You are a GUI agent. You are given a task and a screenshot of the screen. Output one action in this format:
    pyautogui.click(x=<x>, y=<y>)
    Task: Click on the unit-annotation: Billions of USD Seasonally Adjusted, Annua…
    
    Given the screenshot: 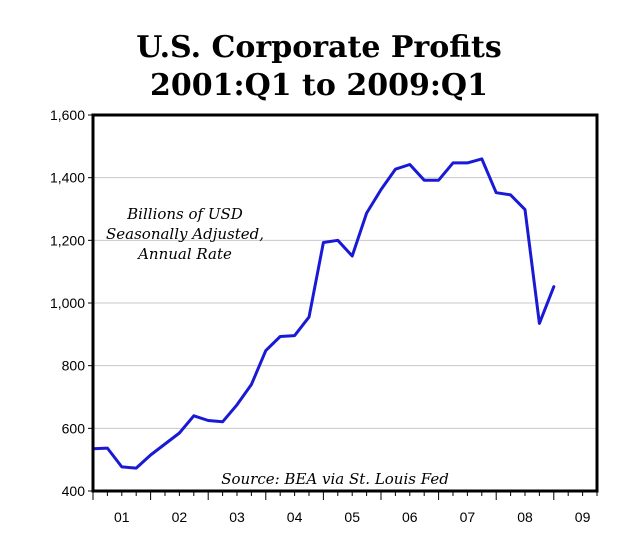 What is the action you would take?
    pyautogui.click(x=185, y=234)
    